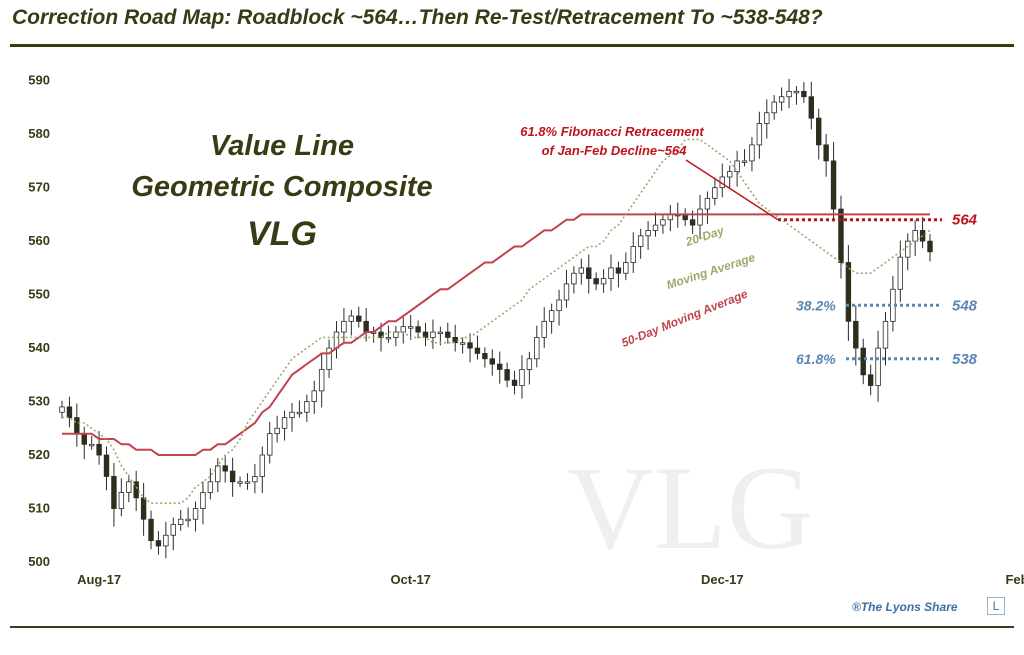 The width and height of the screenshot is (1024, 655). What do you see at coordinates (282, 234) in the screenshot?
I see `chart-name-line: VLG` at bounding box center [282, 234].